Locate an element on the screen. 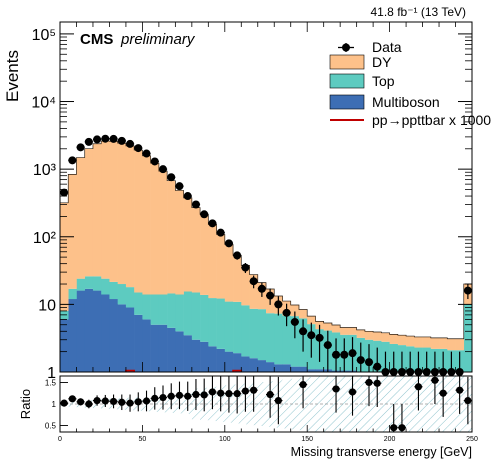 This screenshot has width=496, height=472. ratio-y-ticks: 0.5 1 1.5 is located at coordinates (56, 404).